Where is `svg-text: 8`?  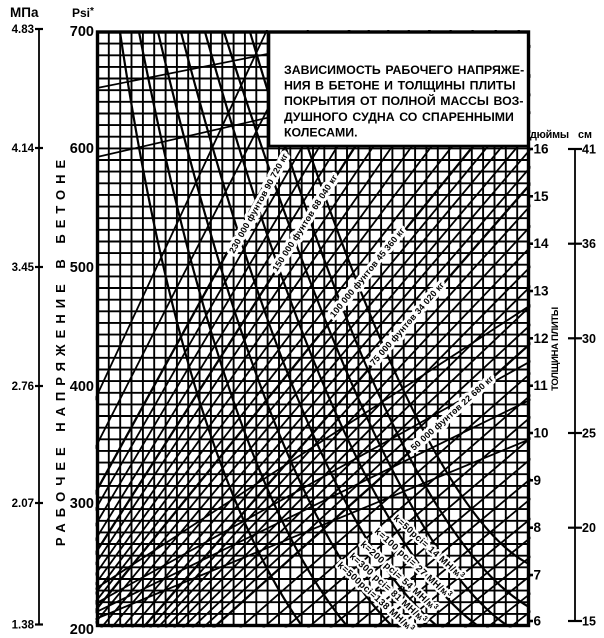
svg-text: 8 is located at coordinates (538, 527).